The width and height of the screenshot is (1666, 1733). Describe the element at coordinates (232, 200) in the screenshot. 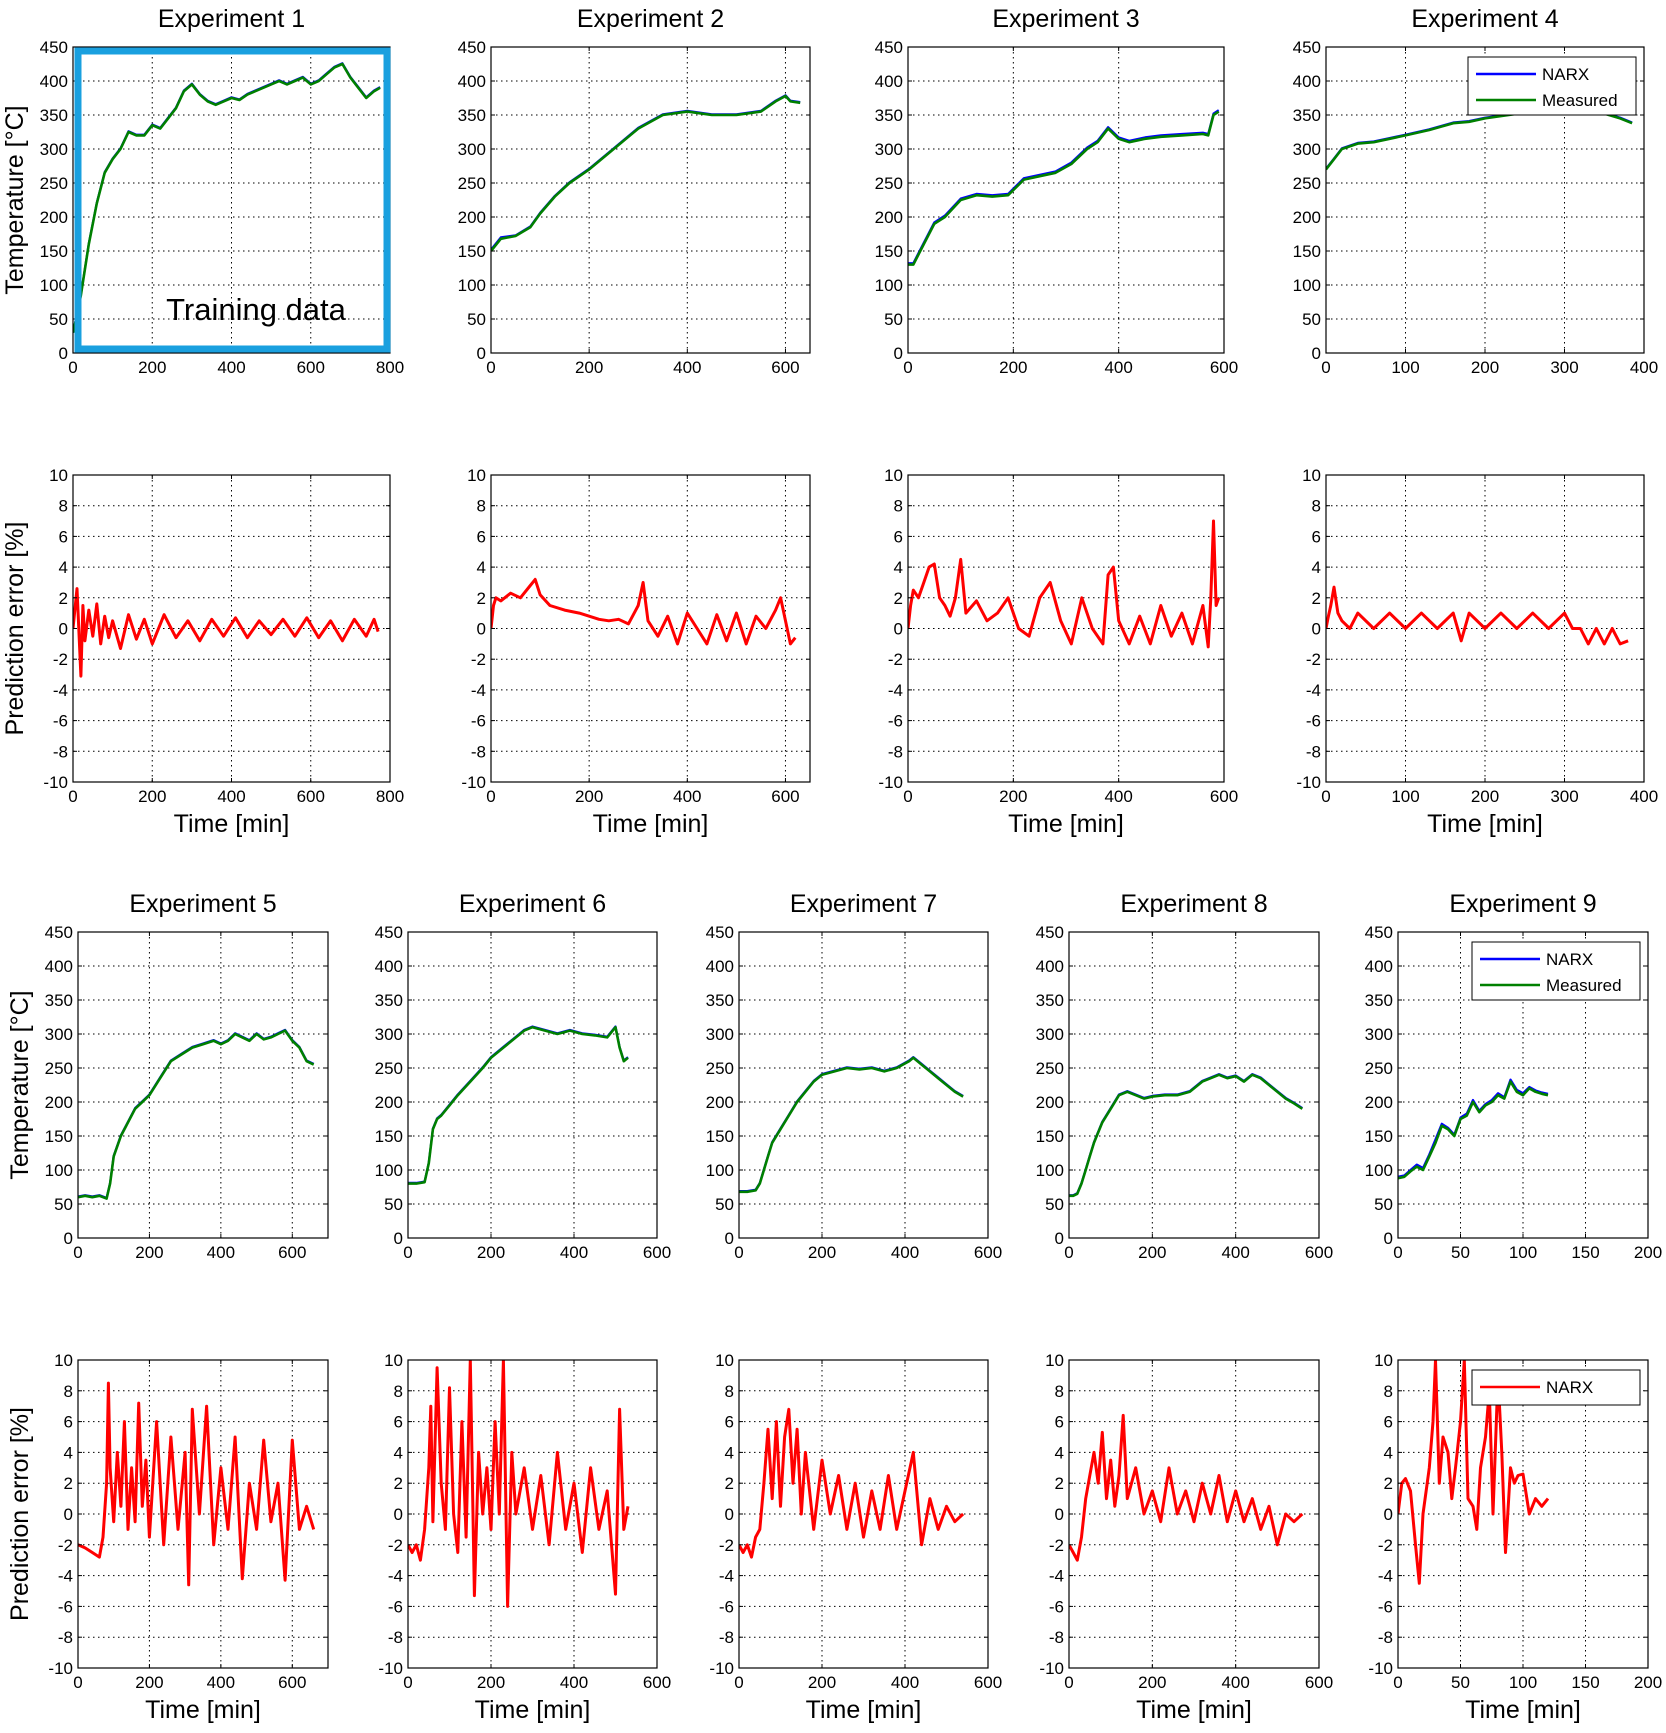

I see `training-data-box` at that location.